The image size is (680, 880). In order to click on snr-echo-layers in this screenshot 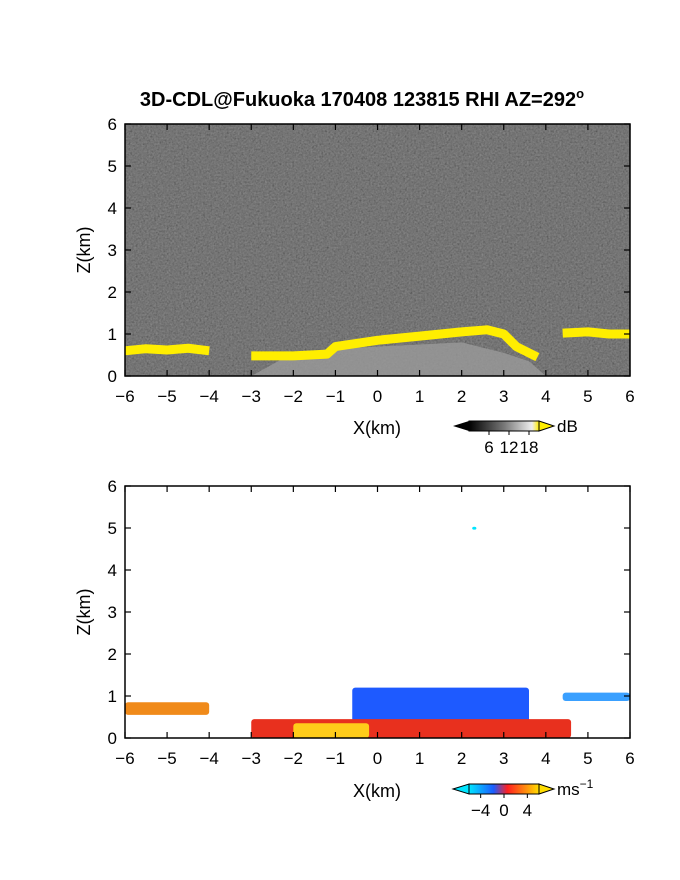, I will do `click(377, 350)`.